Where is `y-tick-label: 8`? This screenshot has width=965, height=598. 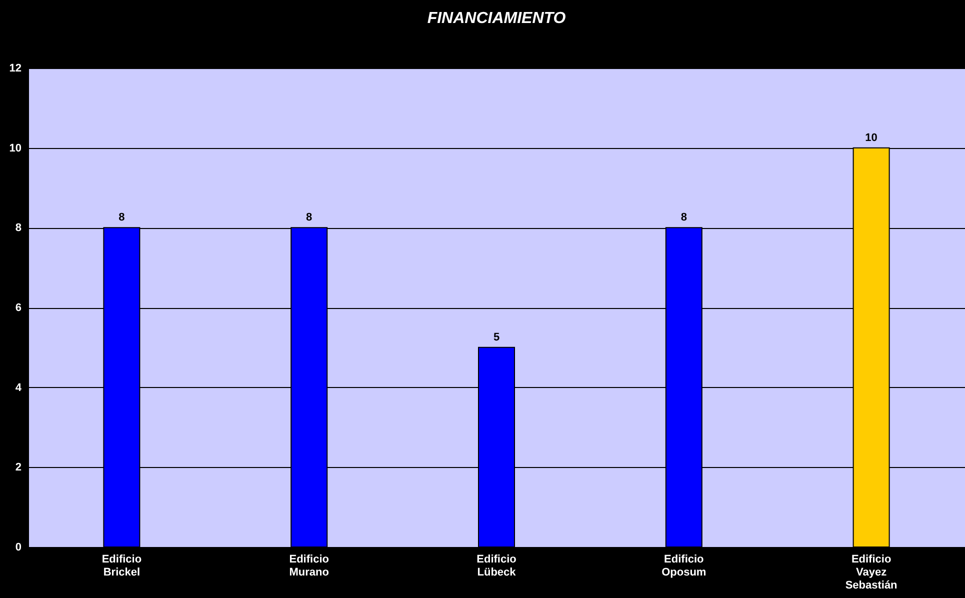 y-tick-label: 8 is located at coordinates (18, 228).